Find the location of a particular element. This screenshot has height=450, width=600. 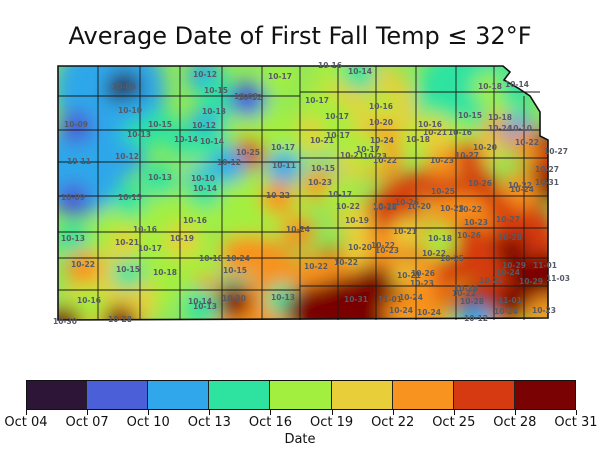

colorbar-tick-label: Oct 04 is located at coordinates (26, 422).